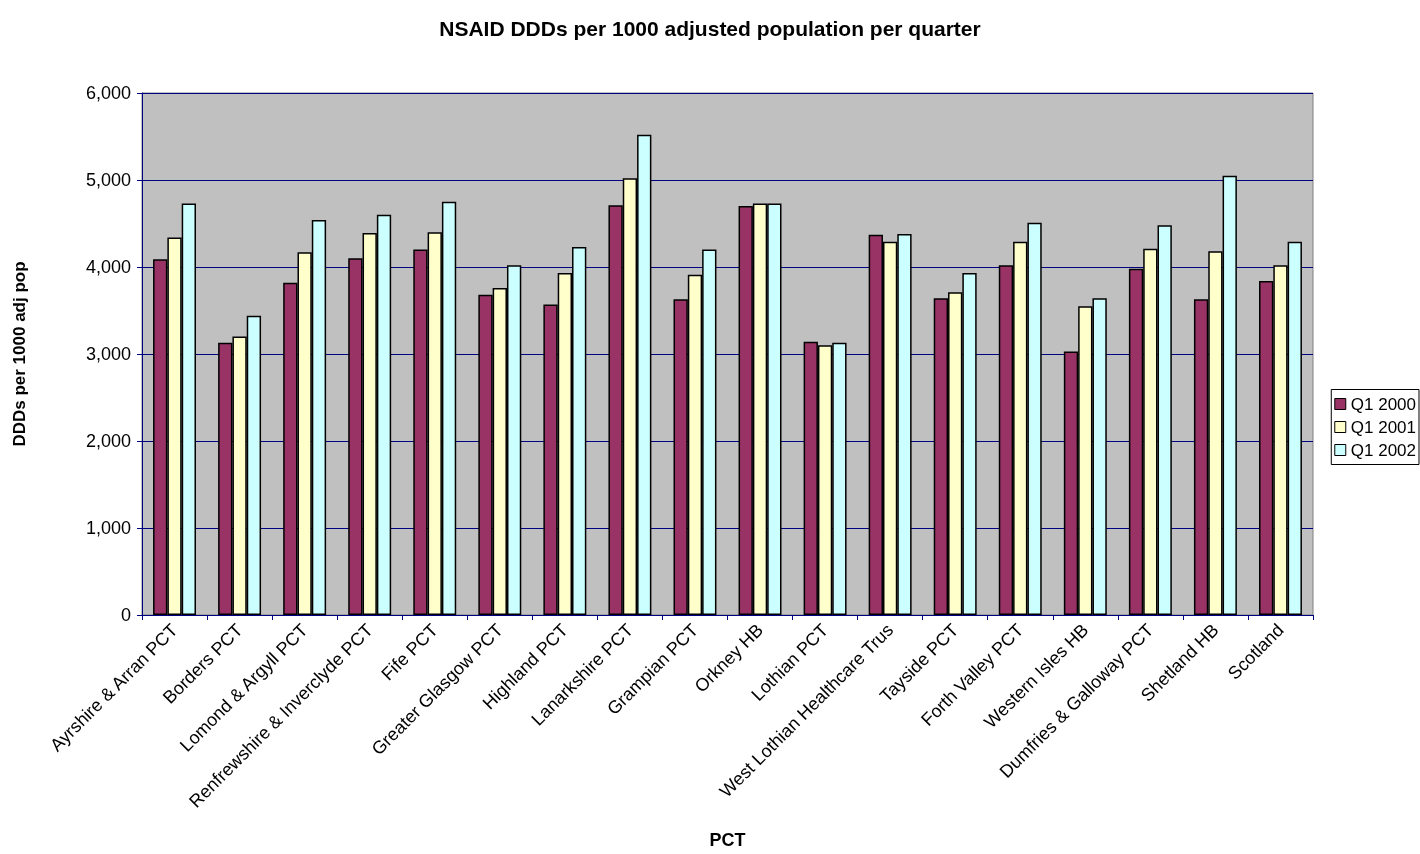  What do you see at coordinates (108, 93) in the screenshot?
I see `y-tick-label: 6,000` at bounding box center [108, 93].